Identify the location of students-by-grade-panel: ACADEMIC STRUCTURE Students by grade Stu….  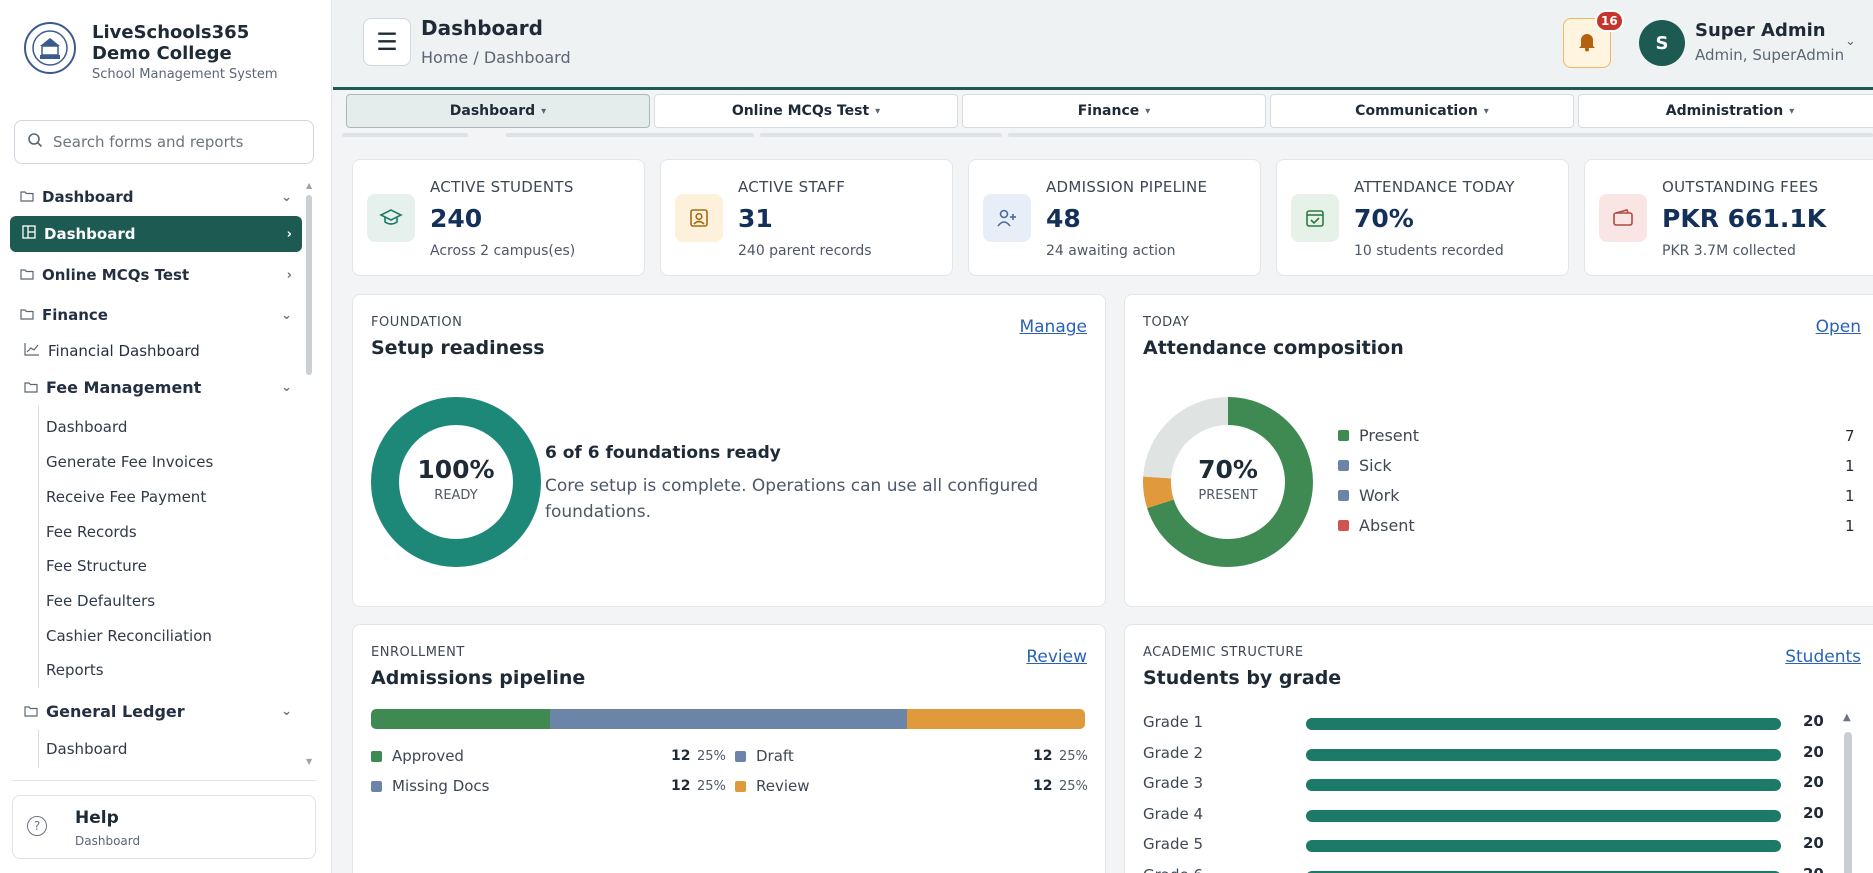
(1498, 748).